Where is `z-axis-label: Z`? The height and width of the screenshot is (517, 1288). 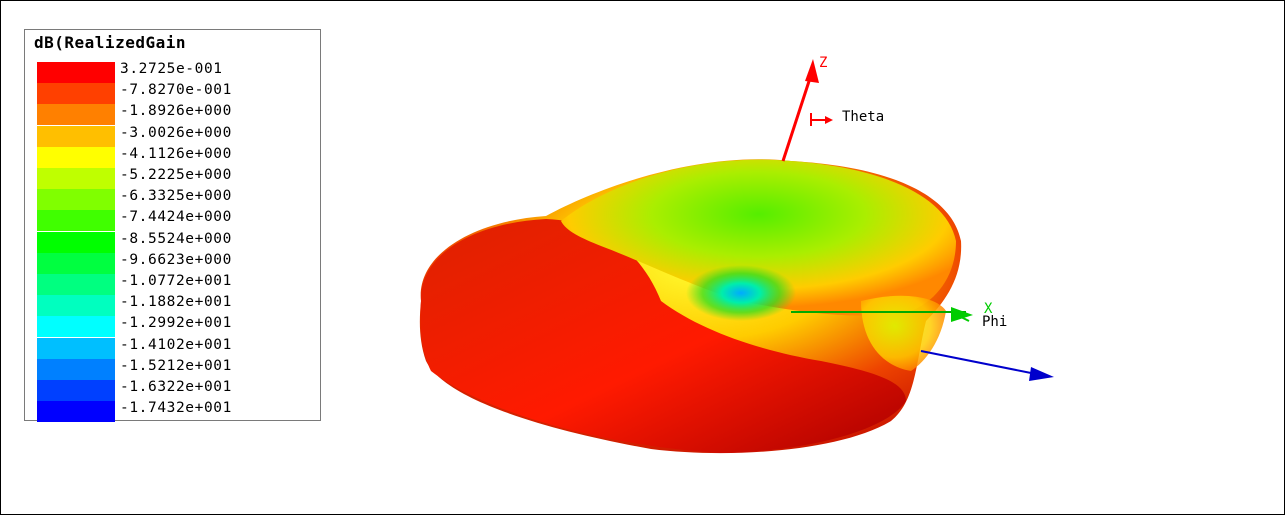 z-axis-label: Z is located at coordinates (823, 63).